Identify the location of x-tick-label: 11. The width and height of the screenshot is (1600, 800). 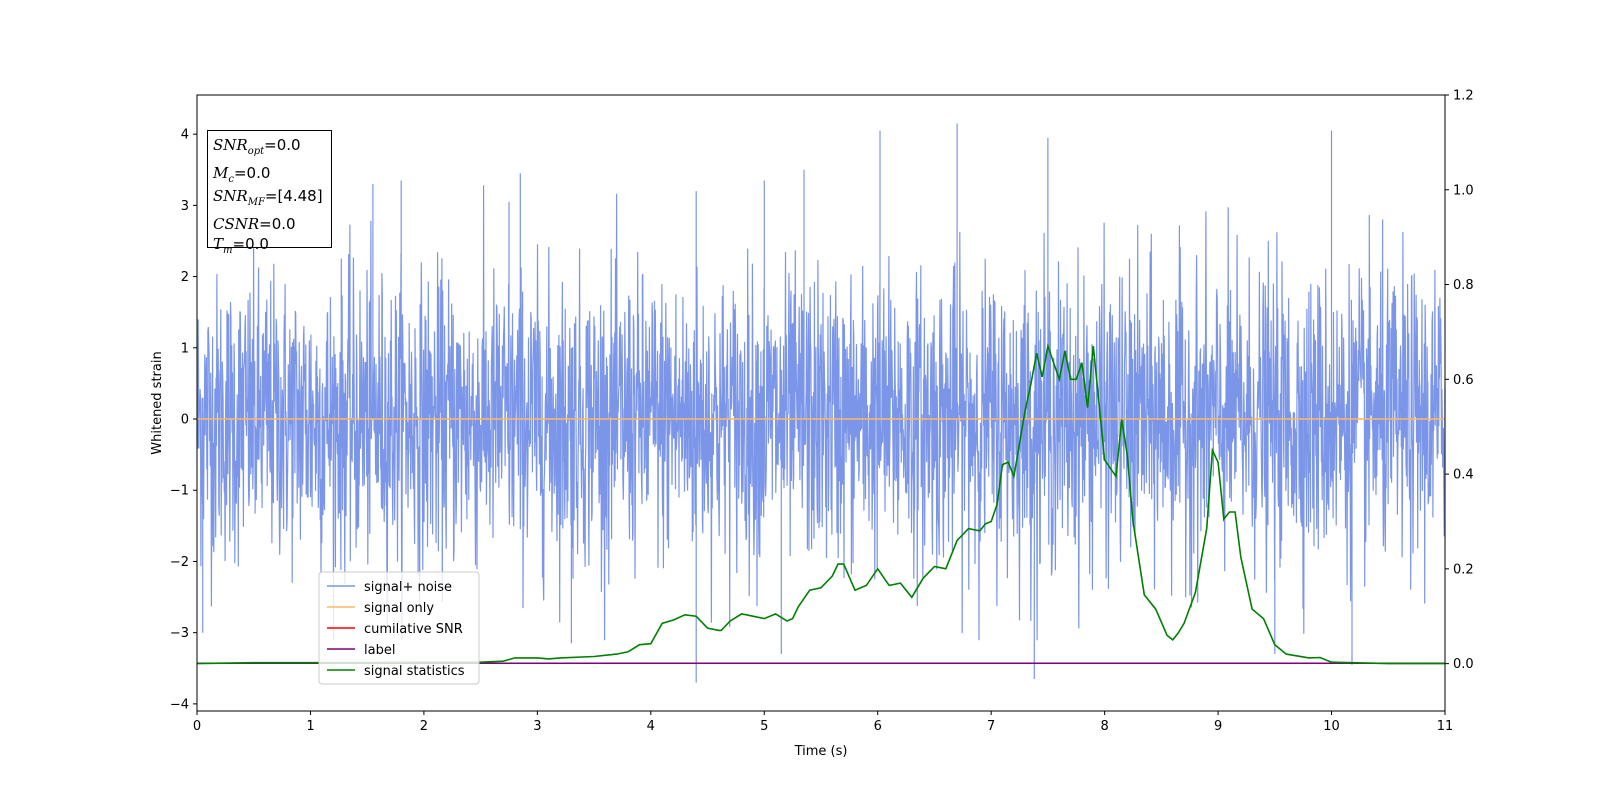
(1445, 726).